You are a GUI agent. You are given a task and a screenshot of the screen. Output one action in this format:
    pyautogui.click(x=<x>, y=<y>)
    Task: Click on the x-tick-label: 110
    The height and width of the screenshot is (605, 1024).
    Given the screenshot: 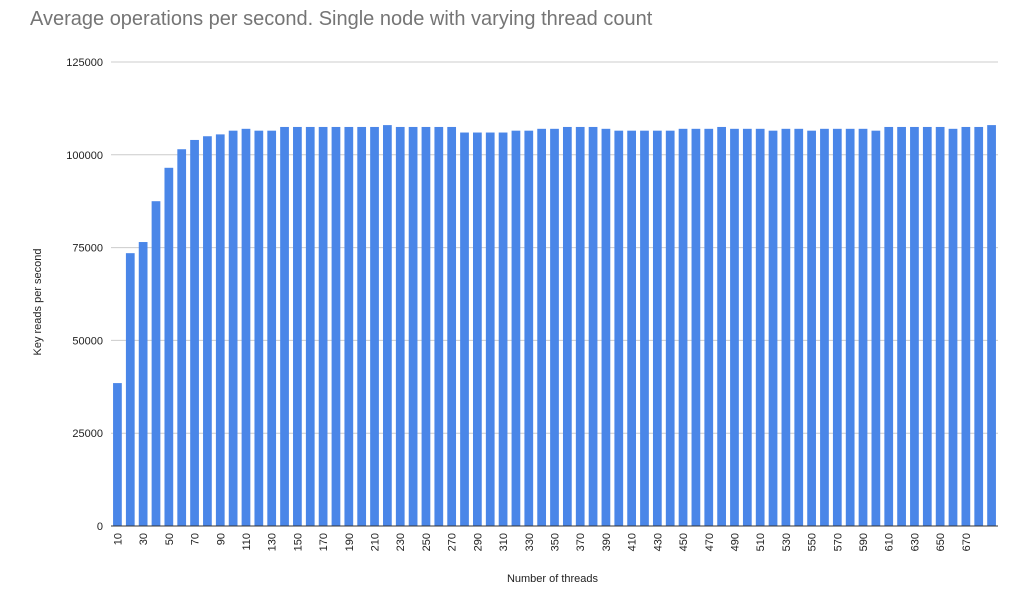 What is the action you would take?
    pyautogui.click(x=247, y=542)
    